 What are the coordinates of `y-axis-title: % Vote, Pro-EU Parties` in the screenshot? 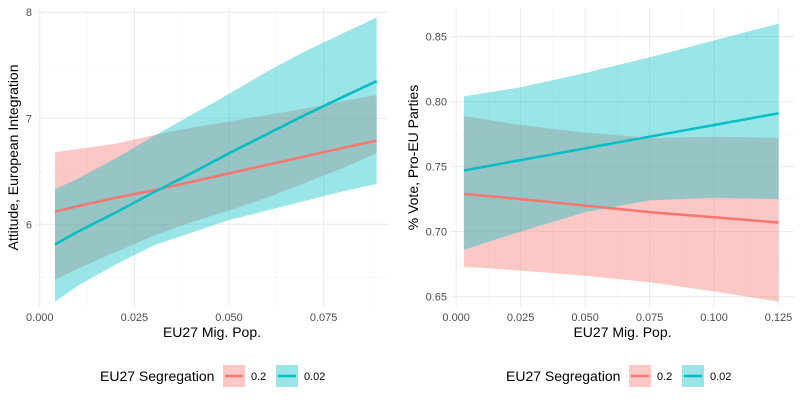 It's located at (413, 158).